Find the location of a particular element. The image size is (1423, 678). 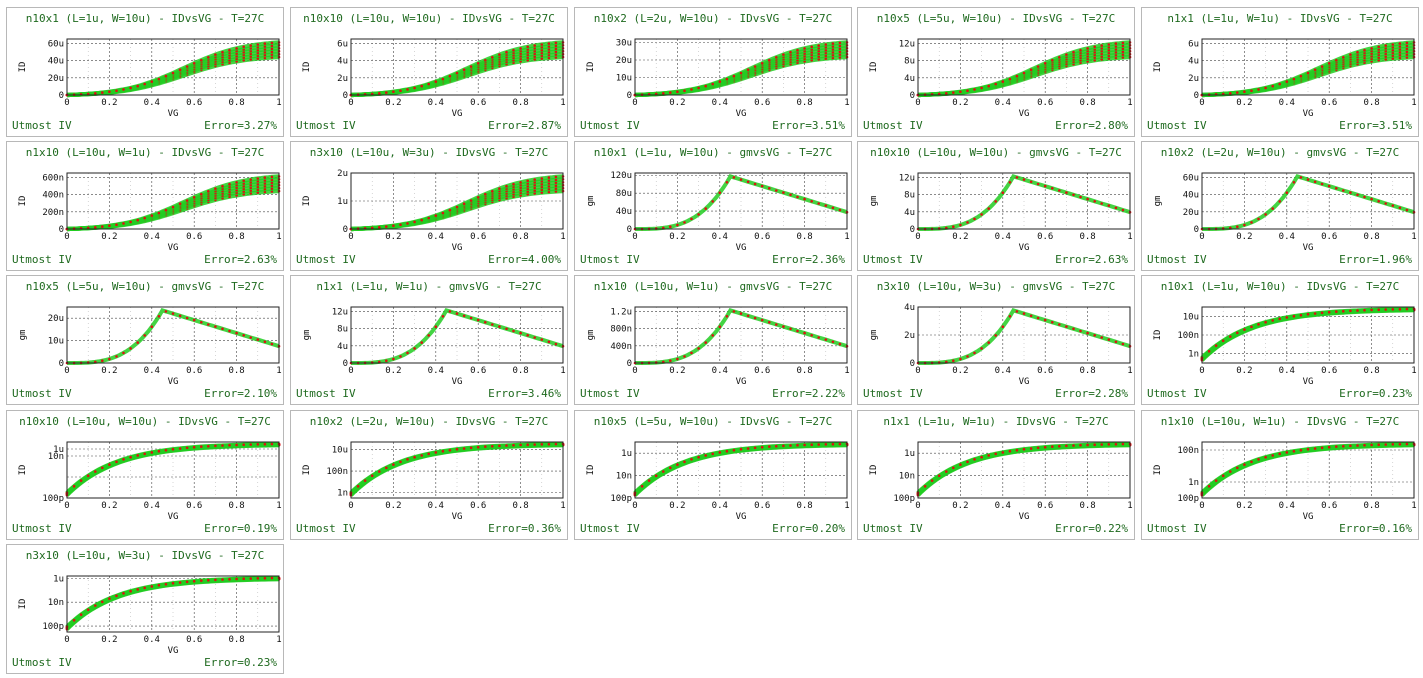

y-tick-label: 1u is located at coordinates (58, 450).